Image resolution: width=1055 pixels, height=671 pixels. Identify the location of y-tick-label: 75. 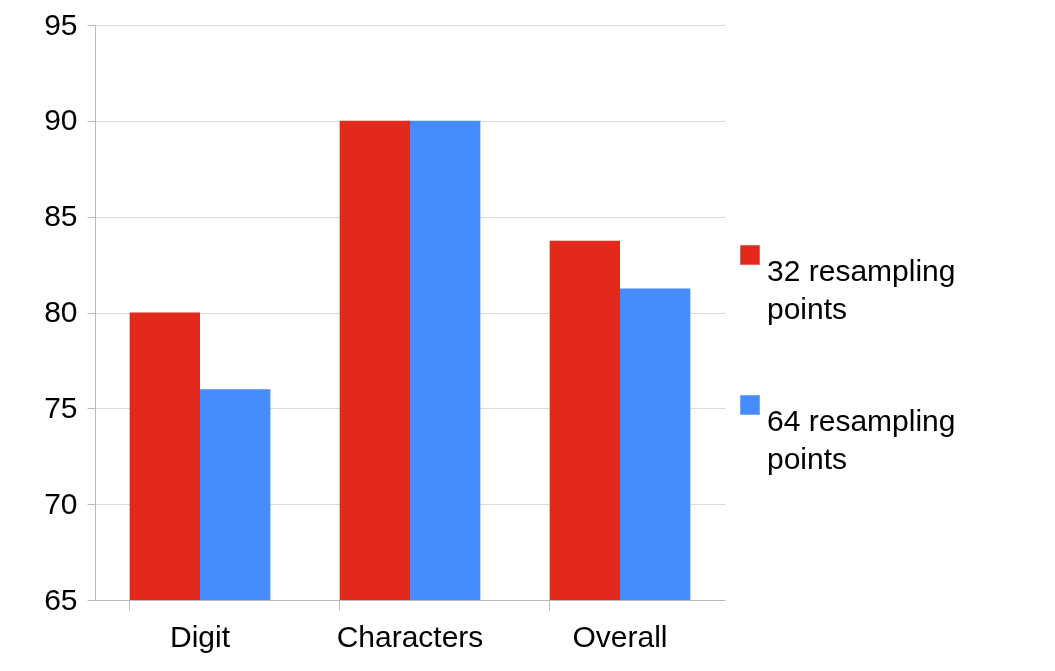
(61, 407).